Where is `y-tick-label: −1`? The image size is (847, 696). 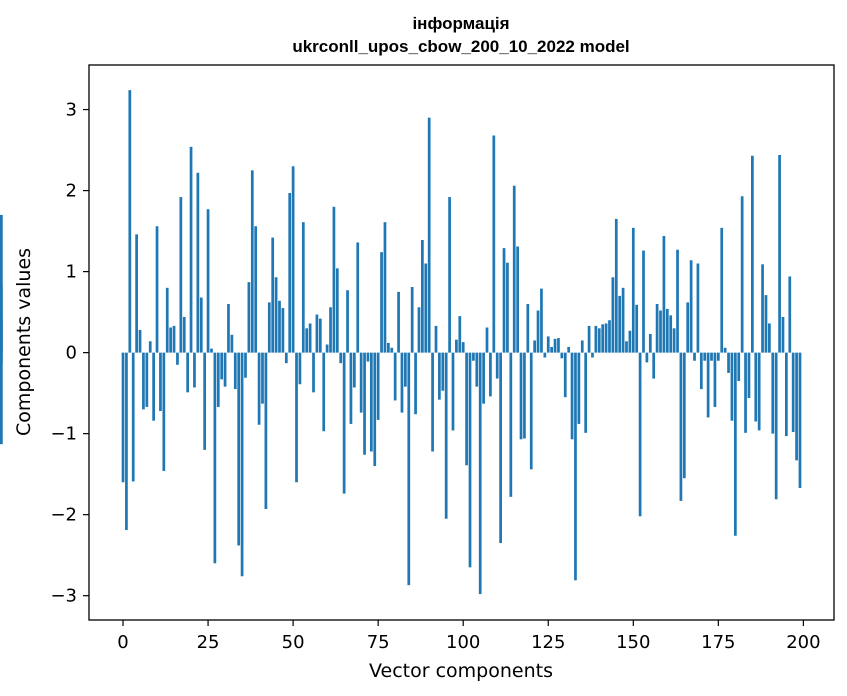
y-tick-label: −1 is located at coordinates (63, 434).